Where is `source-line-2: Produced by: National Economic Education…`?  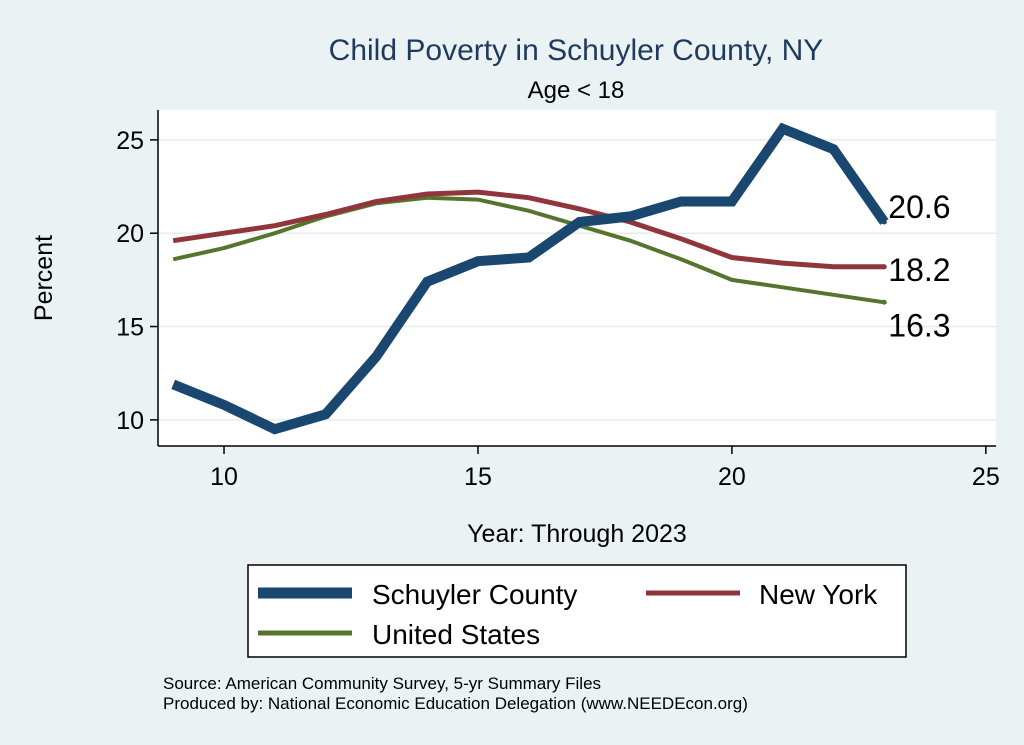 source-line-2: Produced by: National Economic Education… is located at coordinates (455, 703).